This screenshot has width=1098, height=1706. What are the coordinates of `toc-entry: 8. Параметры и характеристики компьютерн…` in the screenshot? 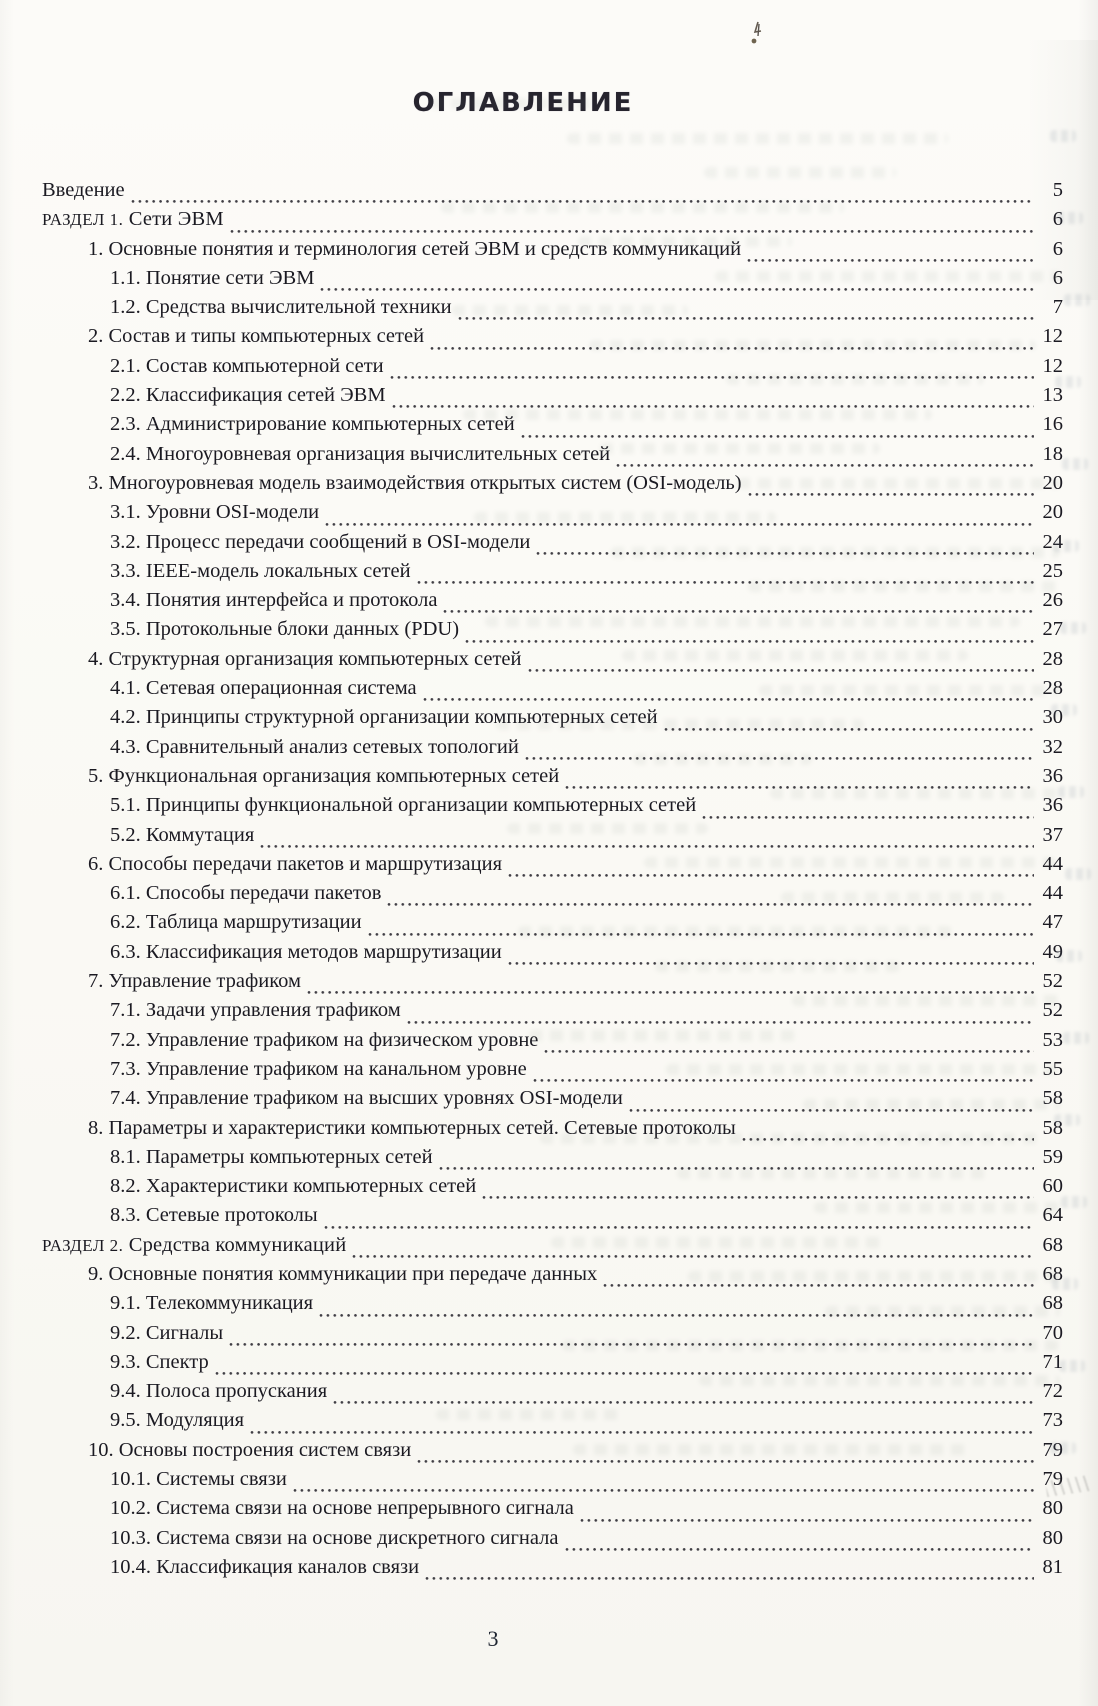 It's located at (552, 1131).